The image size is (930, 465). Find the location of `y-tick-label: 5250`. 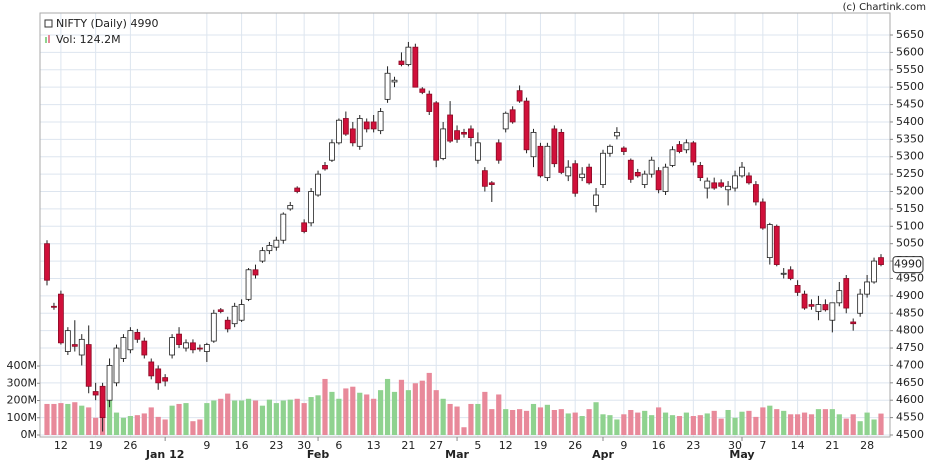

y-tick-label: 5250 is located at coordinates (910, 173).